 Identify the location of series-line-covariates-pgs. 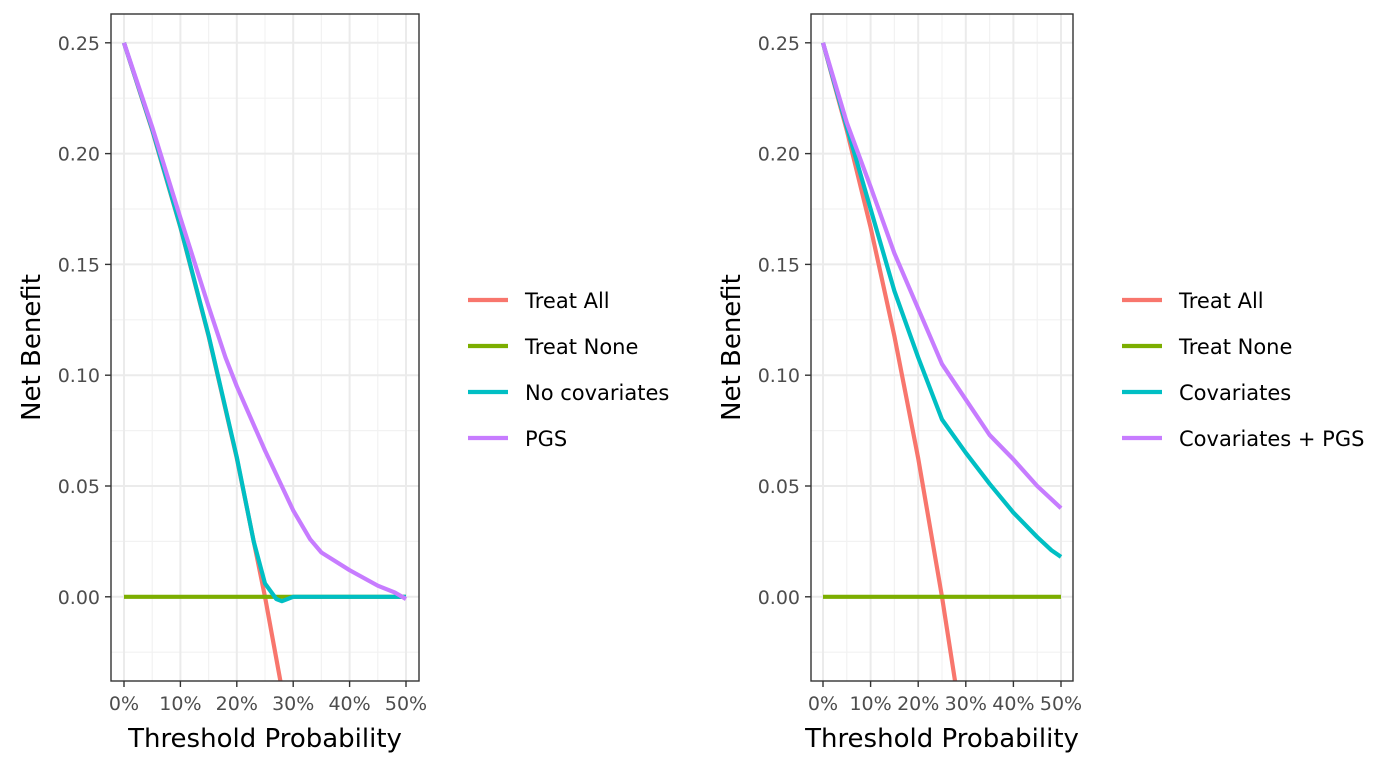
(941, 276).